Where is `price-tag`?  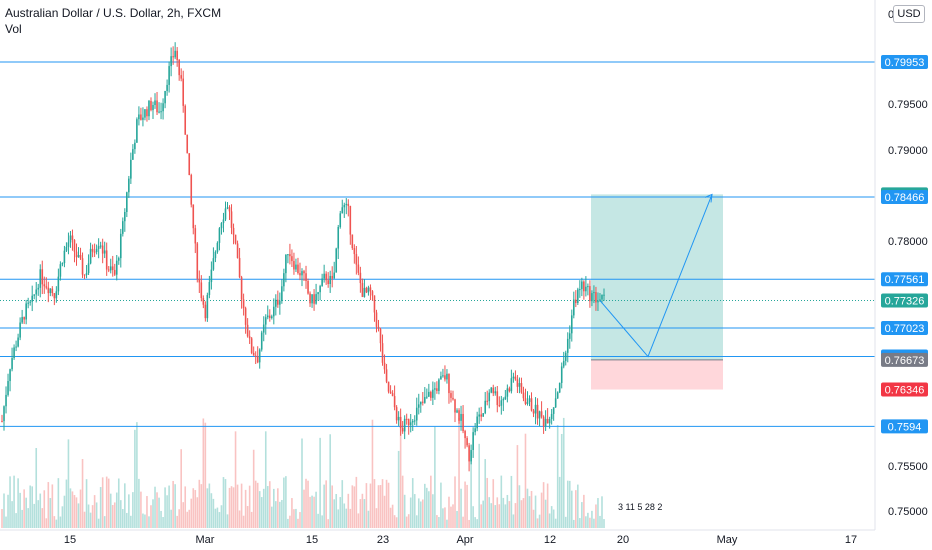 price-tag is located at coordinates (904, 300).